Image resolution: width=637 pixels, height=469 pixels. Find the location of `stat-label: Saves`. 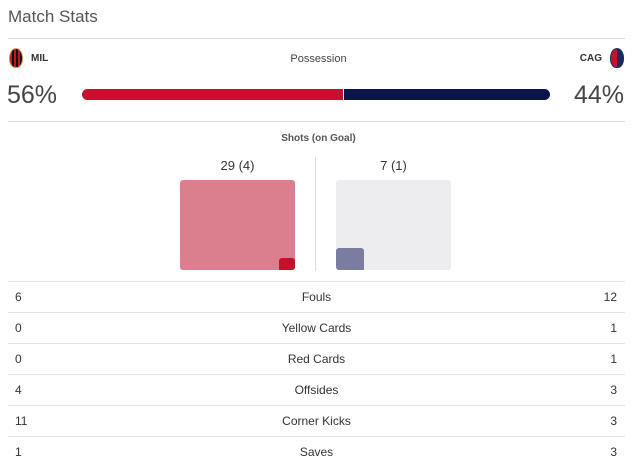

stat-label: Saves is located at coordinates (316, 452).